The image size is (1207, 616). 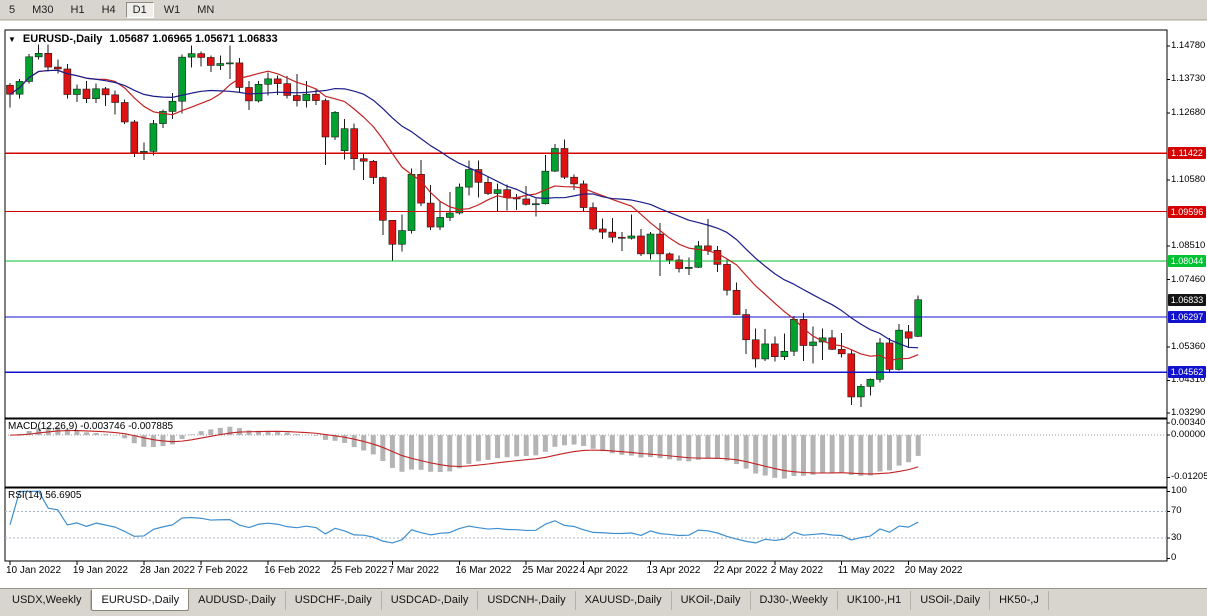 What do you see at coordinates (711, 600) in the screenshot?
I see `chart-tab-ukoil-daily: UKOil-,Daily` at bounding box center [711, 600].